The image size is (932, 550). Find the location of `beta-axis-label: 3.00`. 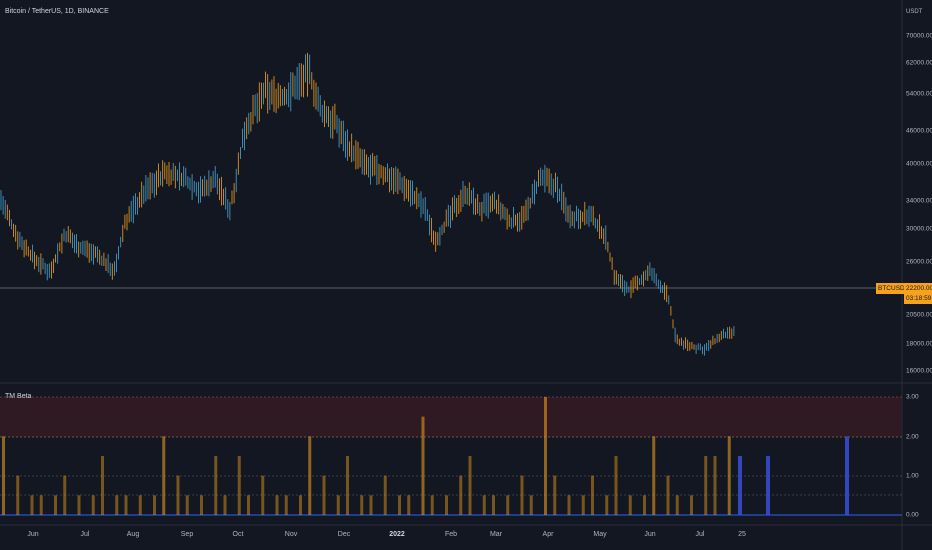

beta-axis-label: 3.00 is located at coordinates (912, 397).